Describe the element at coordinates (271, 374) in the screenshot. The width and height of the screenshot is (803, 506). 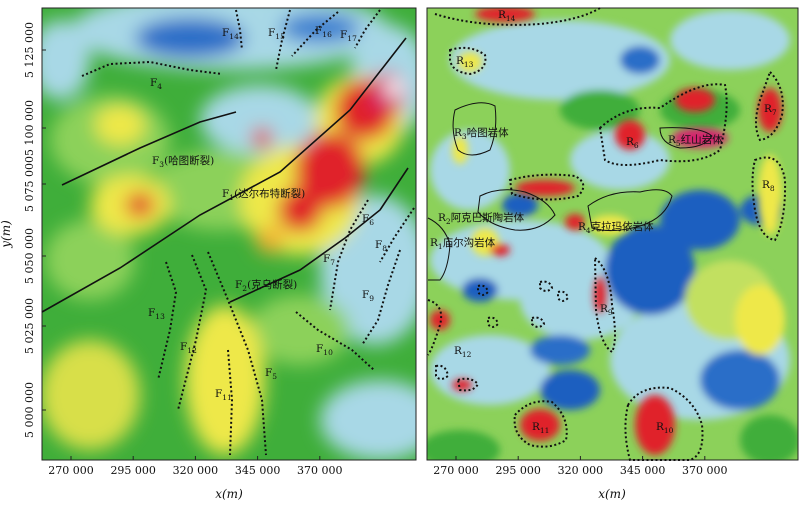
I see `fault-label-f5: F5` at that location.